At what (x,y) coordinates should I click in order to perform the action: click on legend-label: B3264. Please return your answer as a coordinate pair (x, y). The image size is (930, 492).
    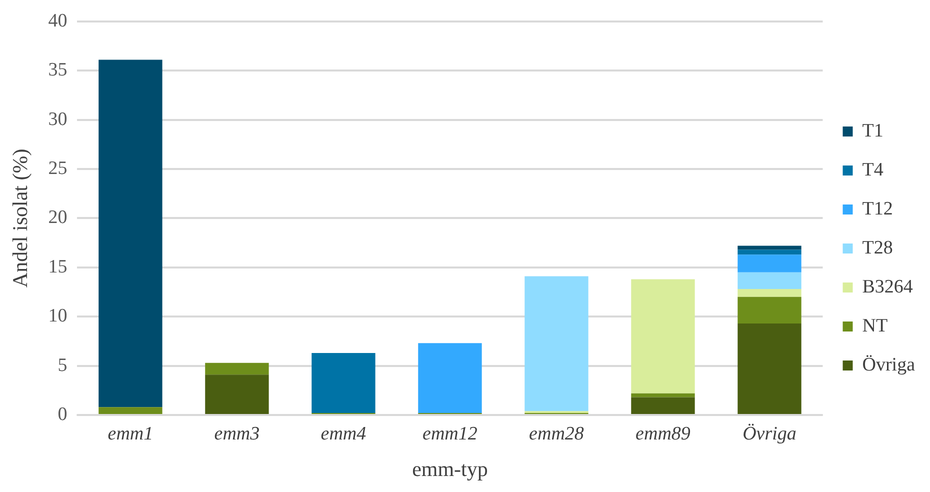
    Looking at the image, I should click on (888, 287).